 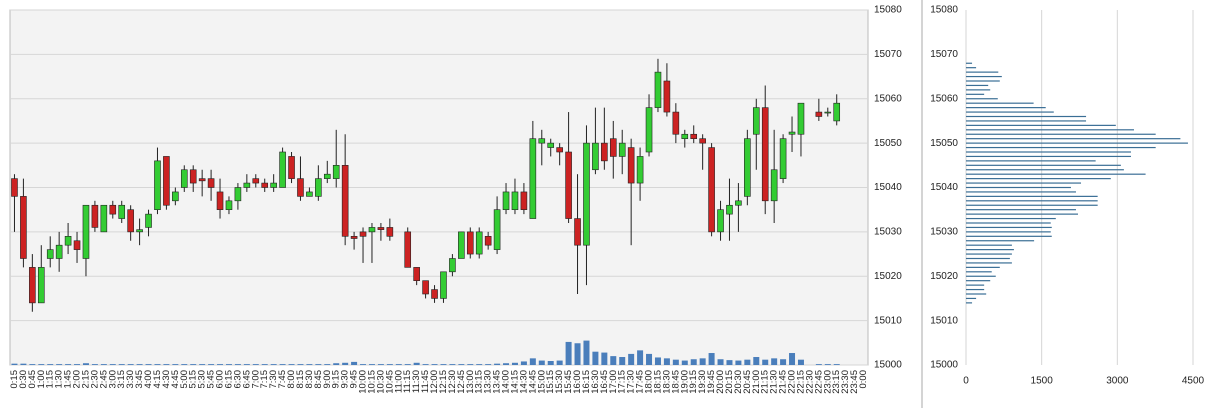 What do you see at coordinates (264, 379) in the screenshot?
I see `x-tick-label: 7:15` at bounding box center [264, 379].